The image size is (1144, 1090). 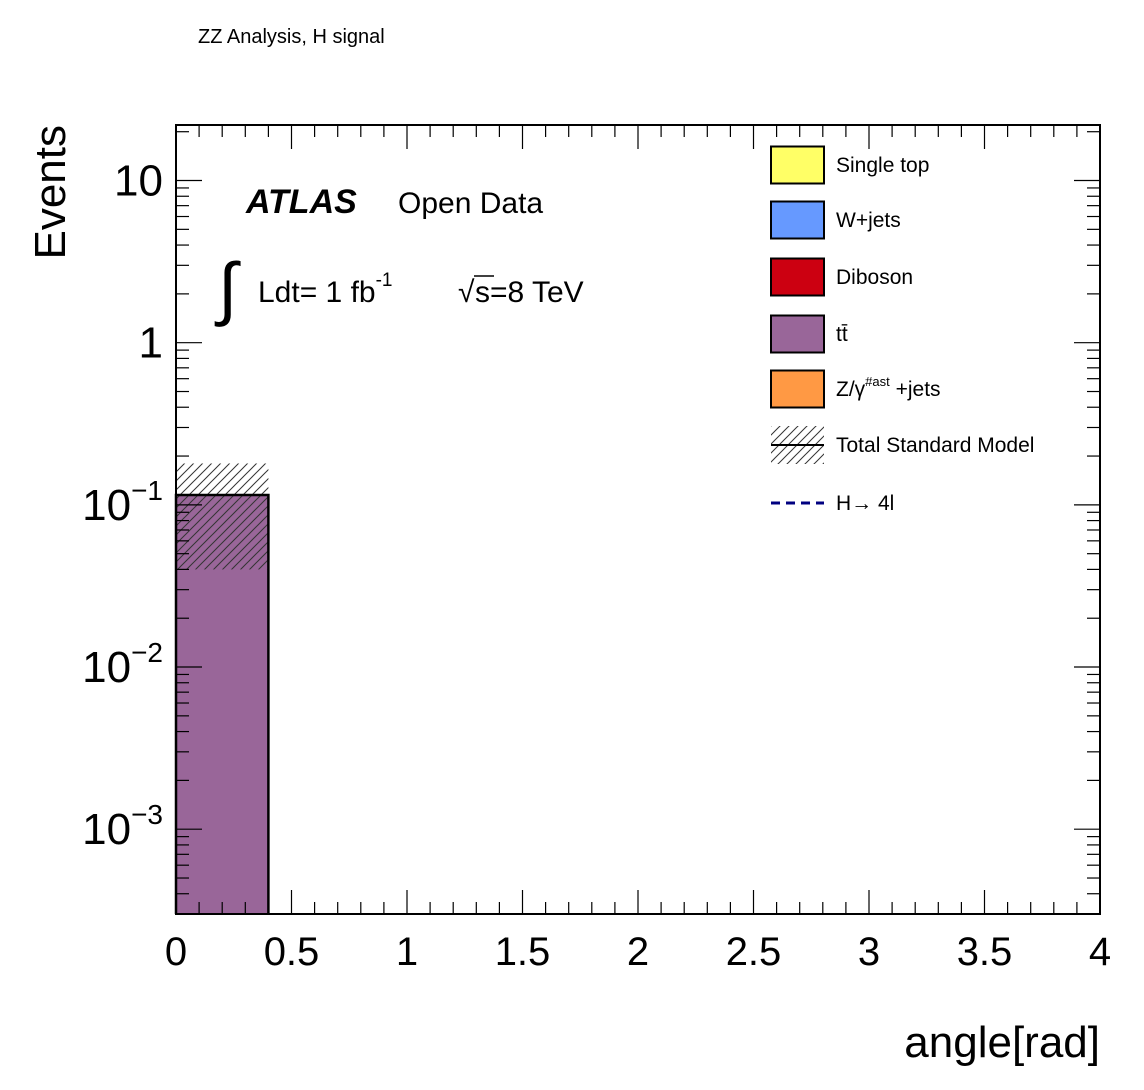 I want to click on legend-label-1: W+jets, so click(x=868, y=220).